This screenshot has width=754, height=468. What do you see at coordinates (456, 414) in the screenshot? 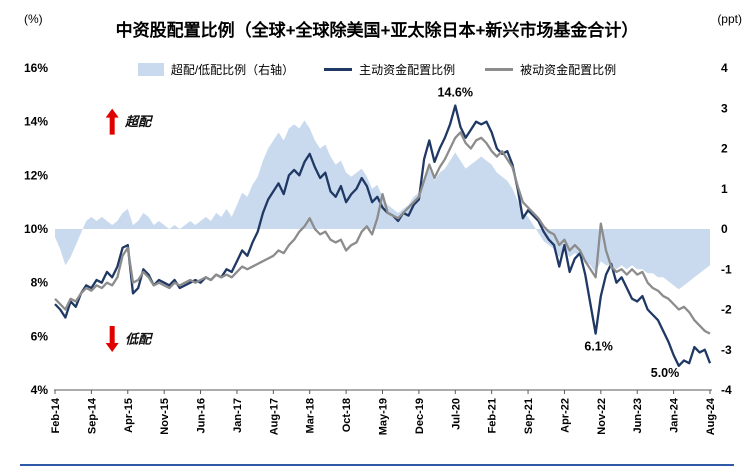
I see `x-tick-label: Jul-20` at bounding box center [456, 414].